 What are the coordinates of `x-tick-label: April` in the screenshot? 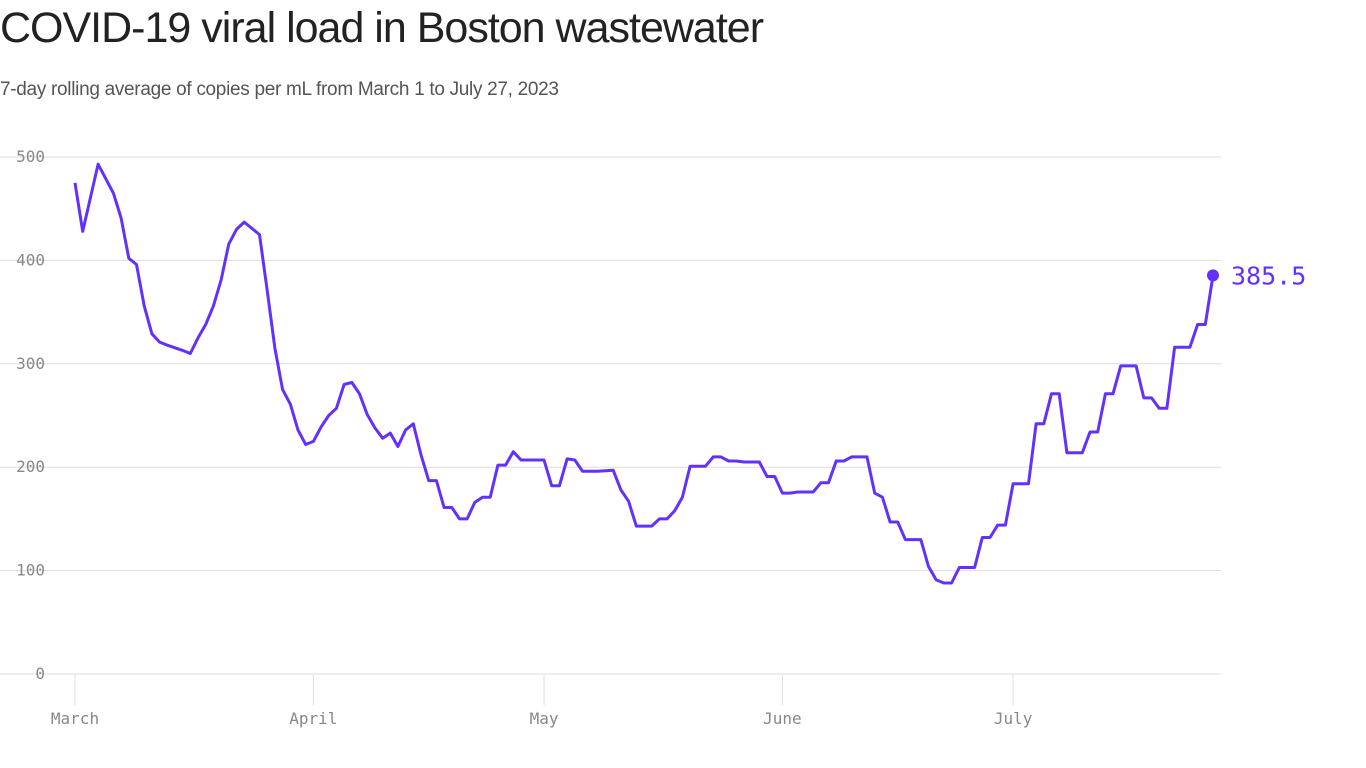 It's located at (313, 718).